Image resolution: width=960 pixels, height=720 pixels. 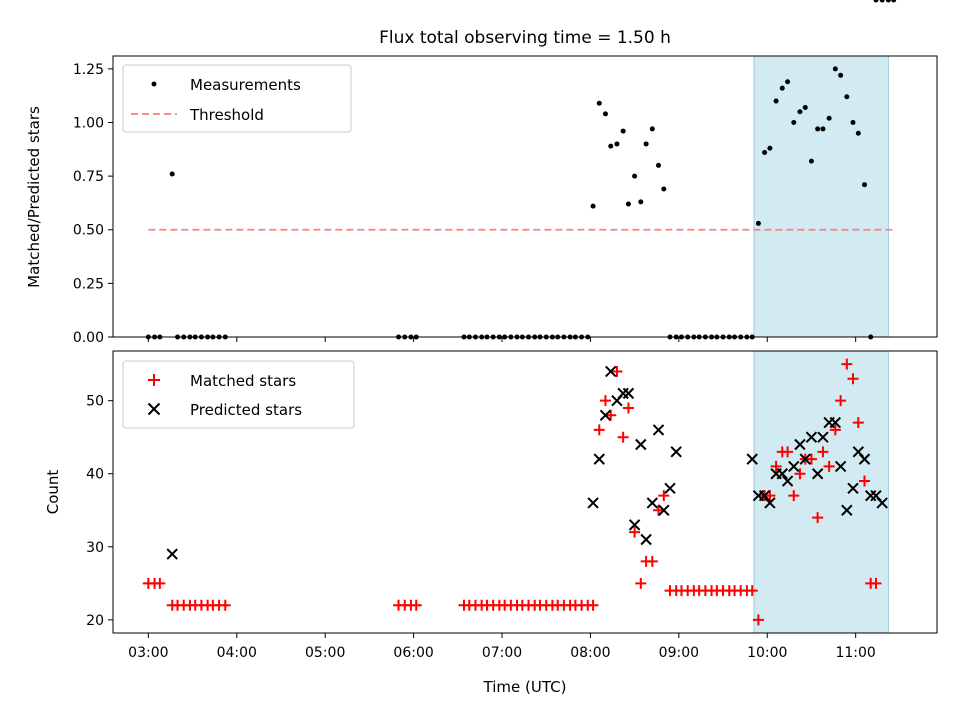 What do you see at coordinates (413, 653) in the screenshot?
I see `x-tick-label: 06:00` at bounding box center [413, 653].